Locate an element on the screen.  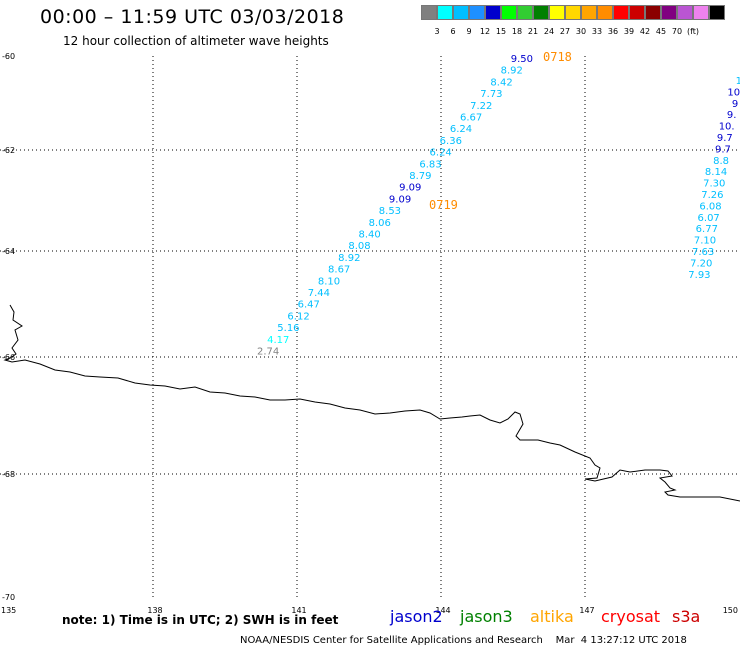
legend-label: 36 is located at coordinates (613, 31).